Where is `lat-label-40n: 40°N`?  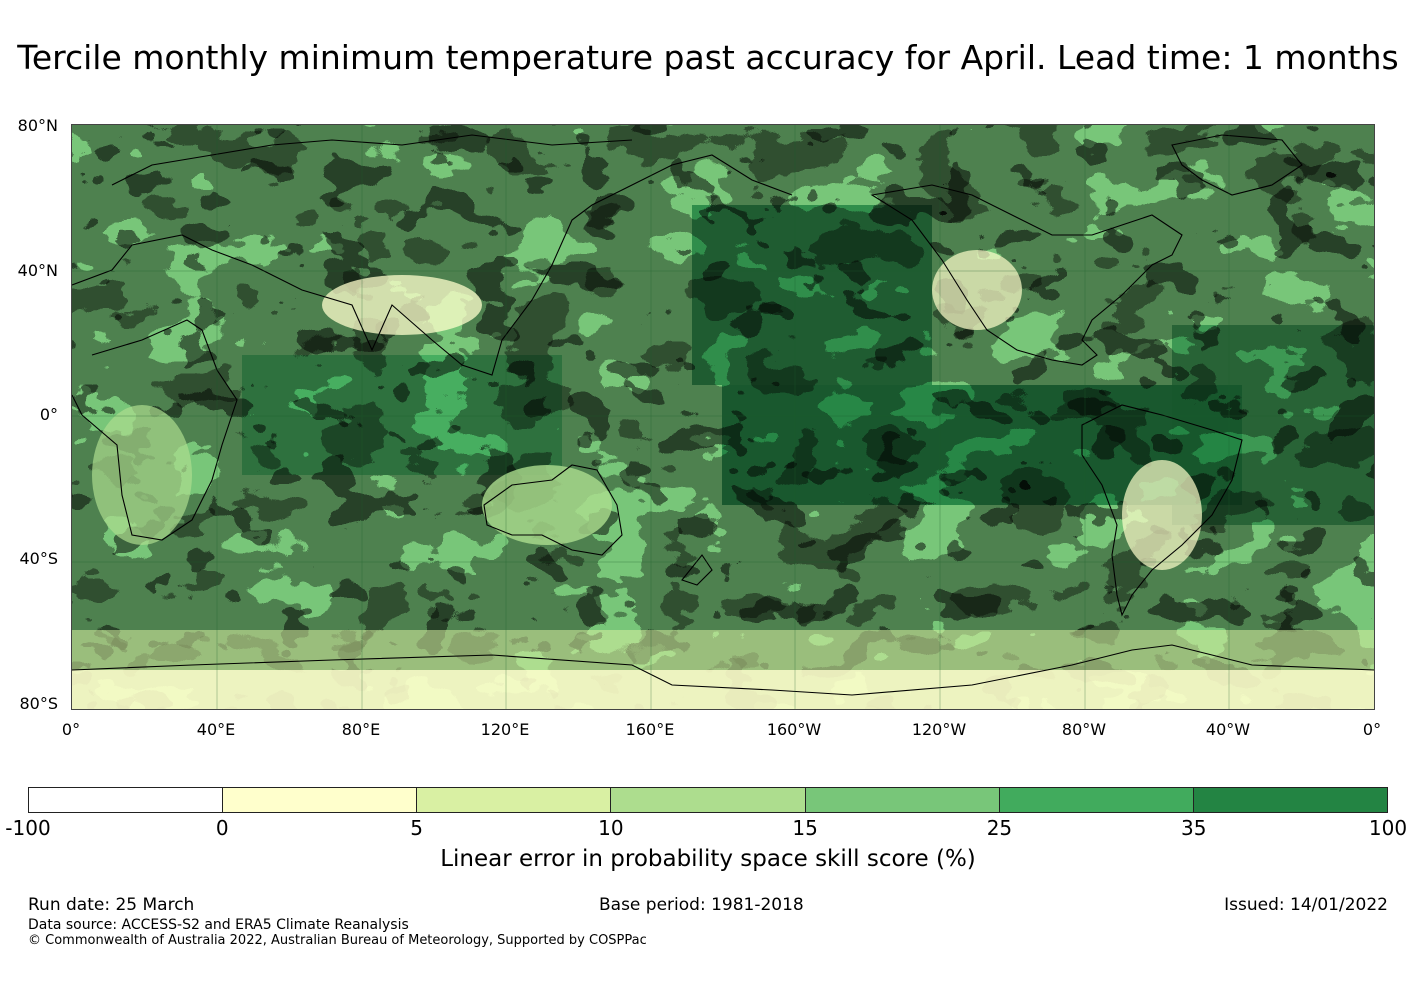 lat-label-40n: 40°N is located at coordinates (37, 270).